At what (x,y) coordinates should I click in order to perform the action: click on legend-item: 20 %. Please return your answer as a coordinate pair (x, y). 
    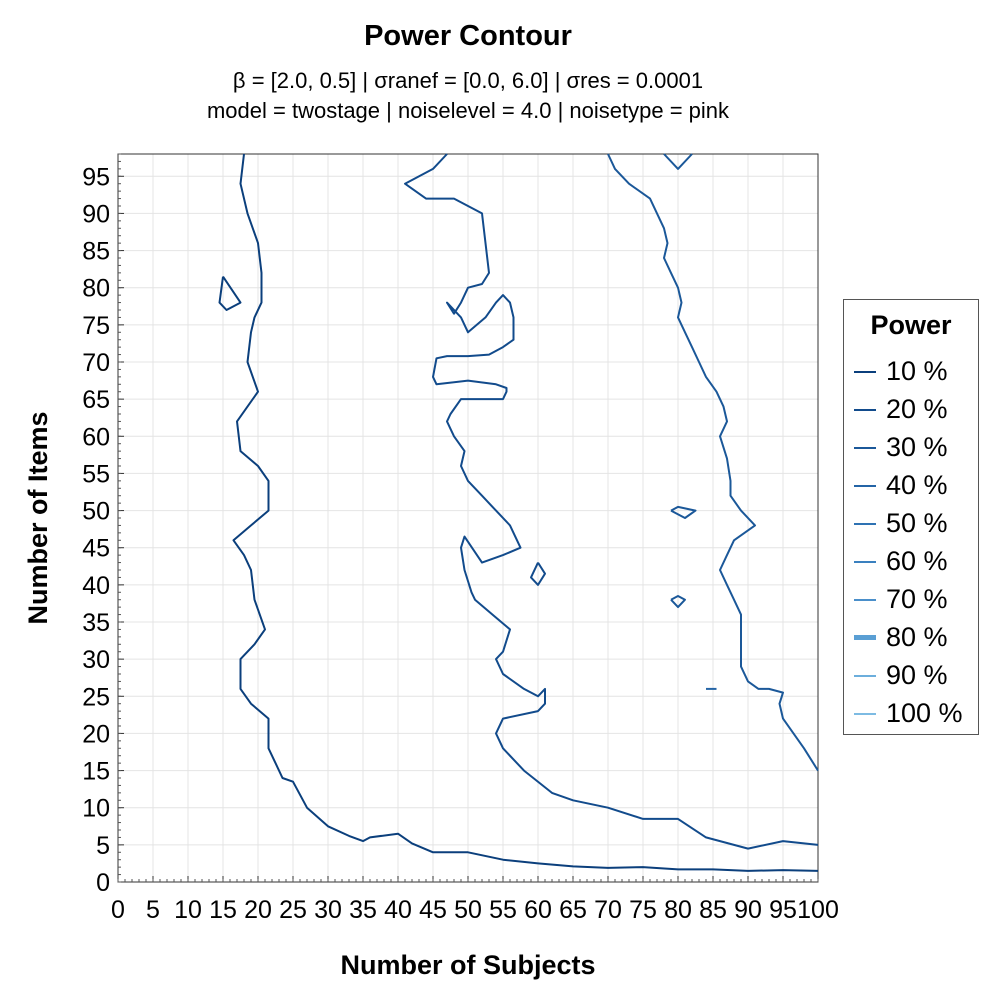
    Looking at the image, I should click on (911, 410).